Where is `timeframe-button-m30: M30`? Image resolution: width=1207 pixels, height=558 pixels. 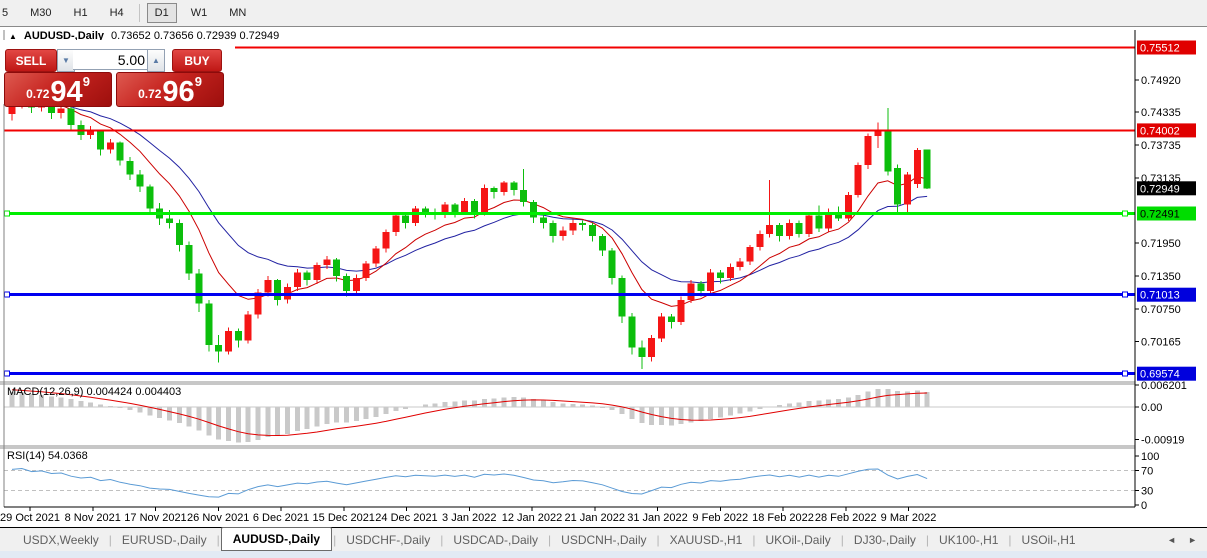 timeframe-button-m30: M30 is located at coordinates (41, 13).